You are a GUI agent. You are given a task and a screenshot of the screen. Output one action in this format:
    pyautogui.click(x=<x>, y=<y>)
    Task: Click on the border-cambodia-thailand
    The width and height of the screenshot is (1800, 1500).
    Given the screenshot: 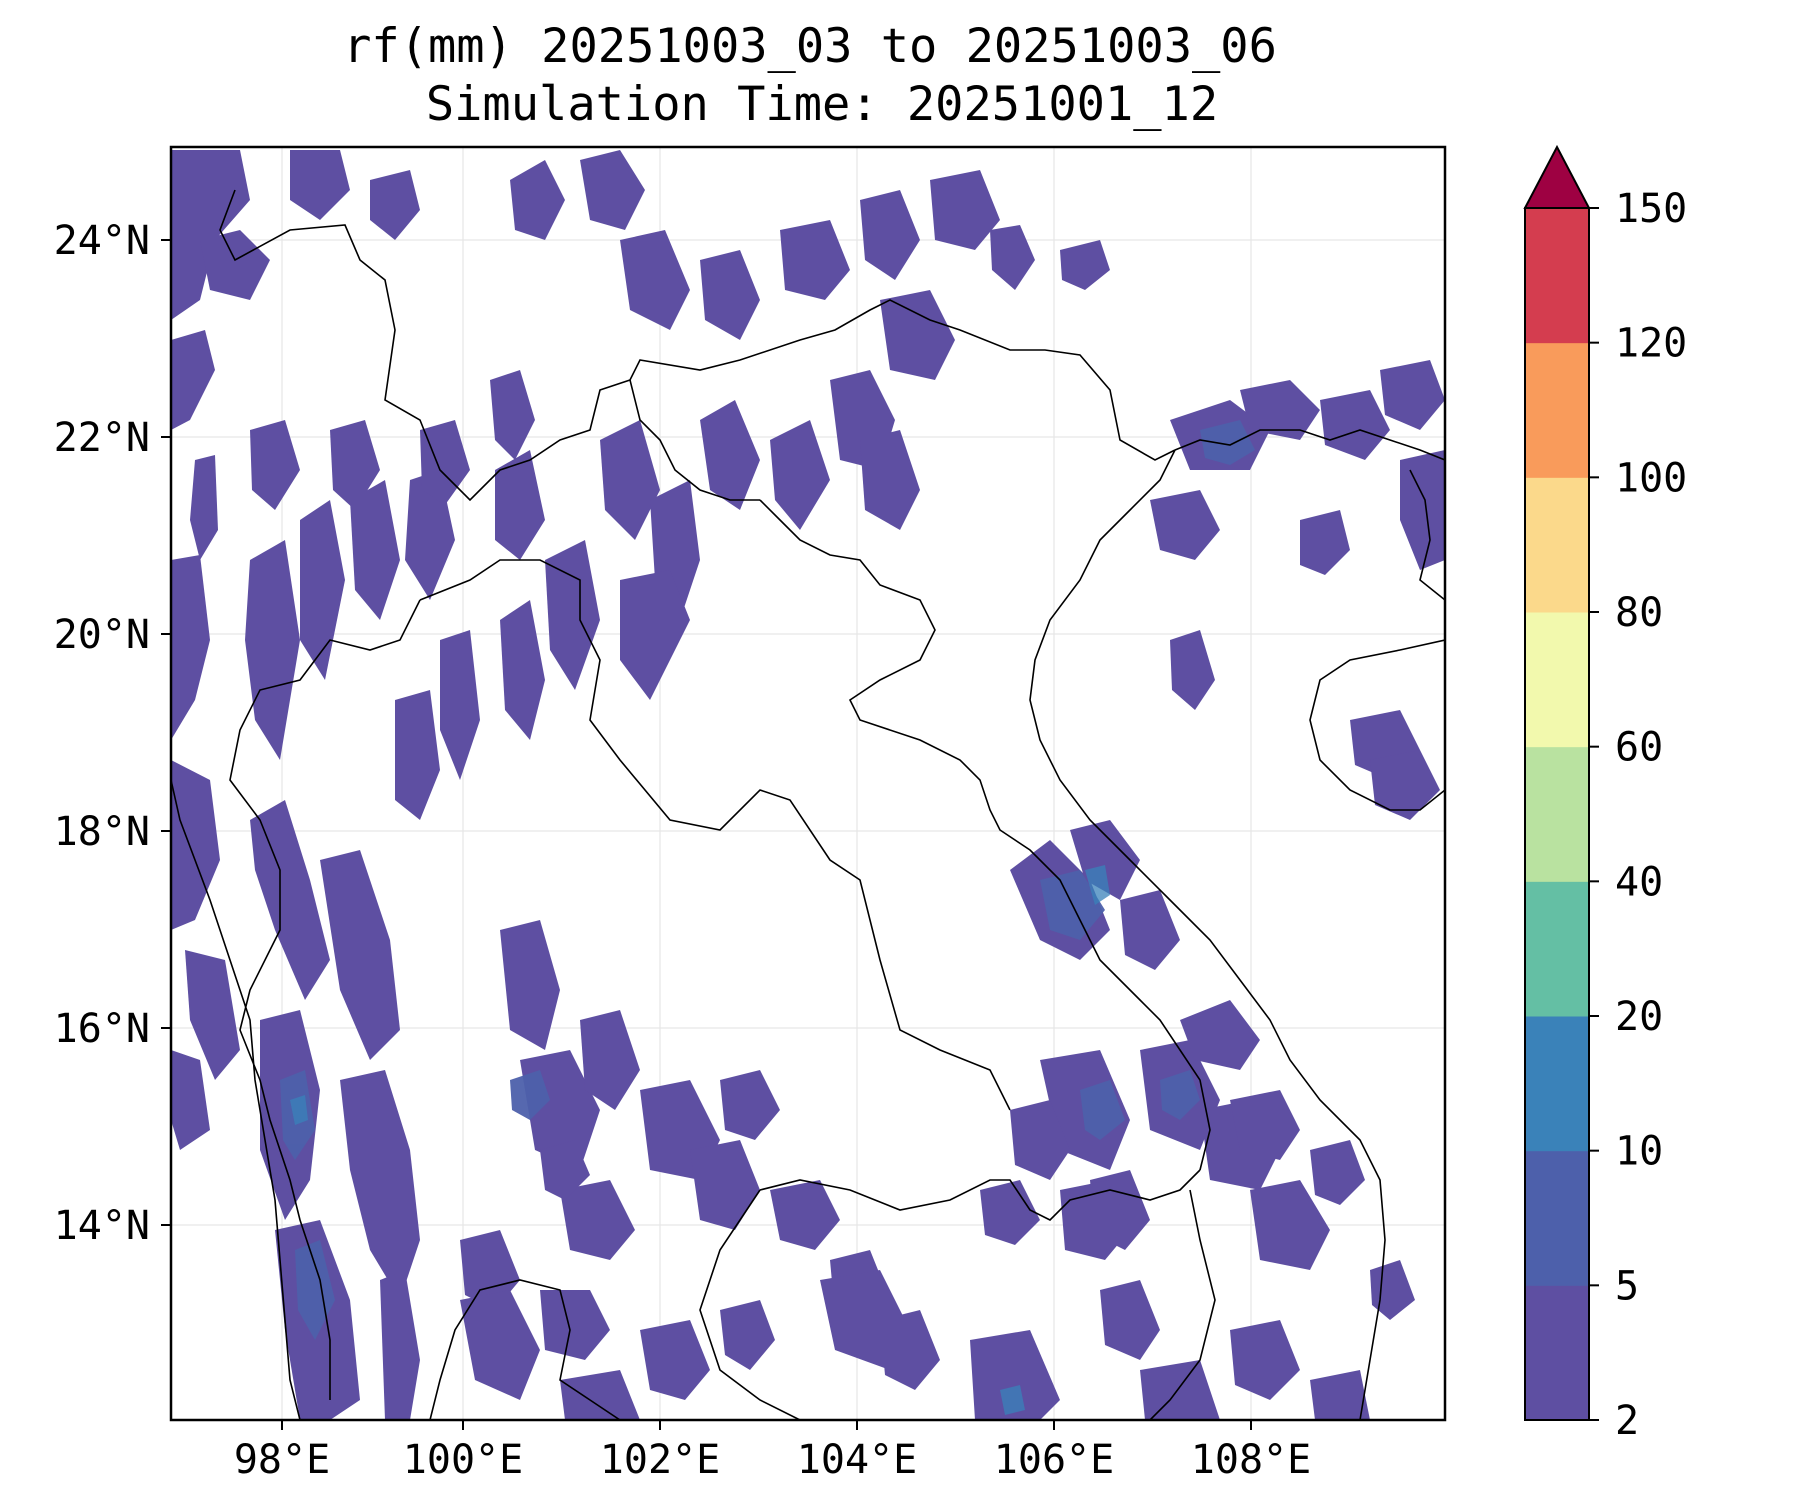 What is the action you would take?
    pyautogui.click(x=980, y=1195)
    